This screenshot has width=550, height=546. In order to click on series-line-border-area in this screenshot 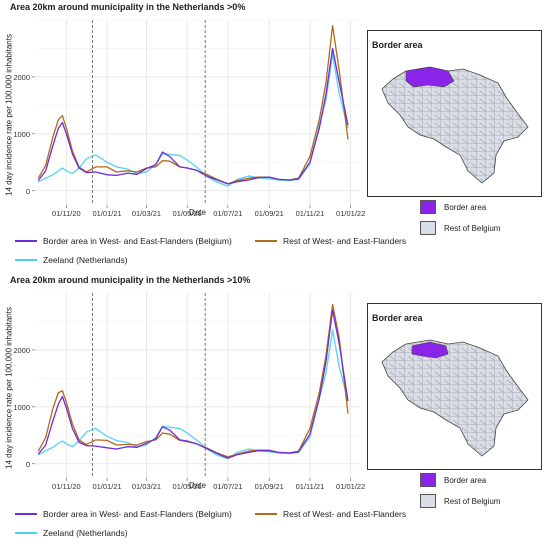, I will do `click(193, 116)`.